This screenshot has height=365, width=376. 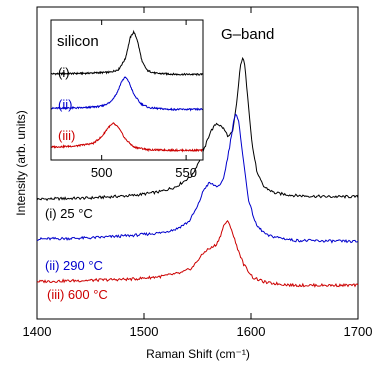 What do you see at coordinates (74, 265) in the screenshot?
I see `main-series-label: (ii) 290 °C` at bounding box center [74, 265].